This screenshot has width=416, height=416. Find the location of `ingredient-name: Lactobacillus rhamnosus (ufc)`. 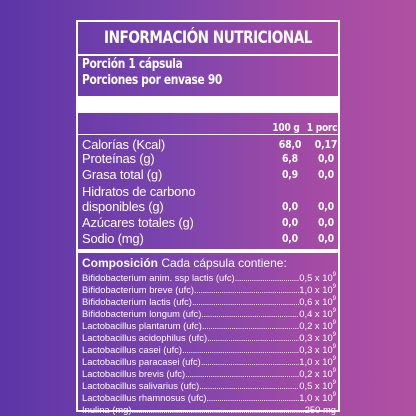

ingredient-name: Lactobacillus rhamnosus (ufc) is located at coordinates (144, 397).